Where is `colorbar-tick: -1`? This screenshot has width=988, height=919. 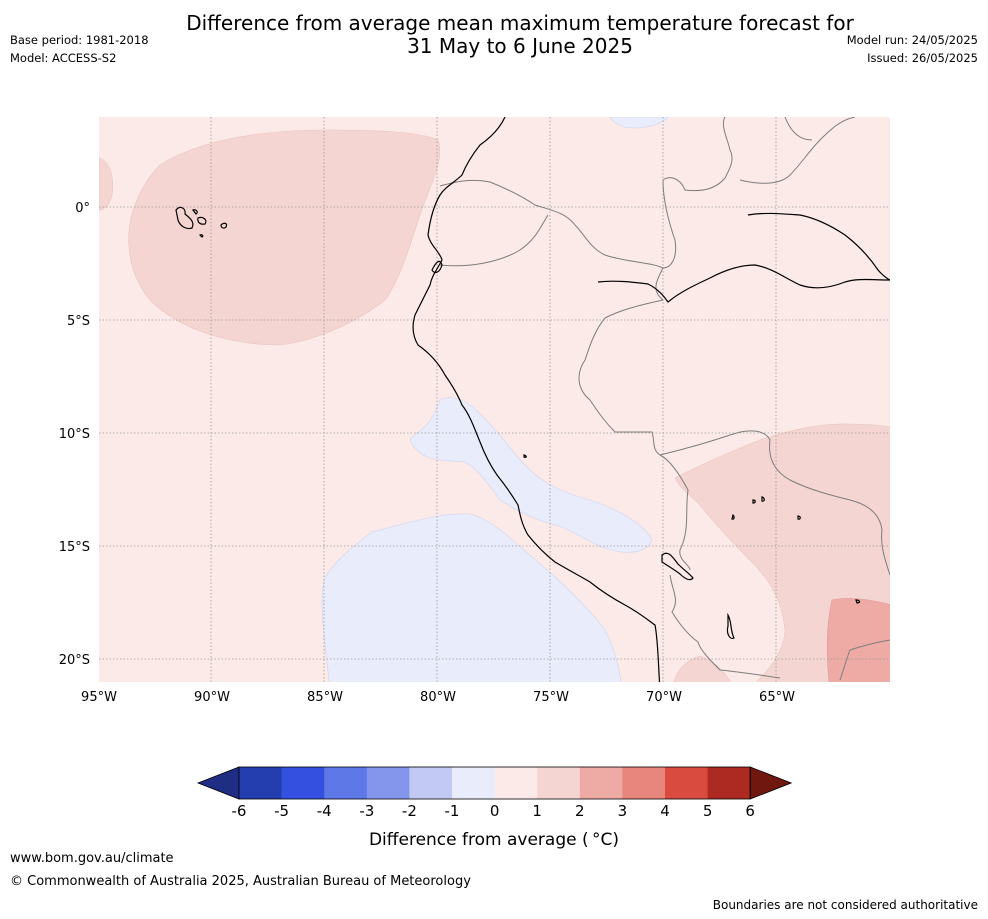
colorbar-tick: -1 is located at coordinates (452, 811).